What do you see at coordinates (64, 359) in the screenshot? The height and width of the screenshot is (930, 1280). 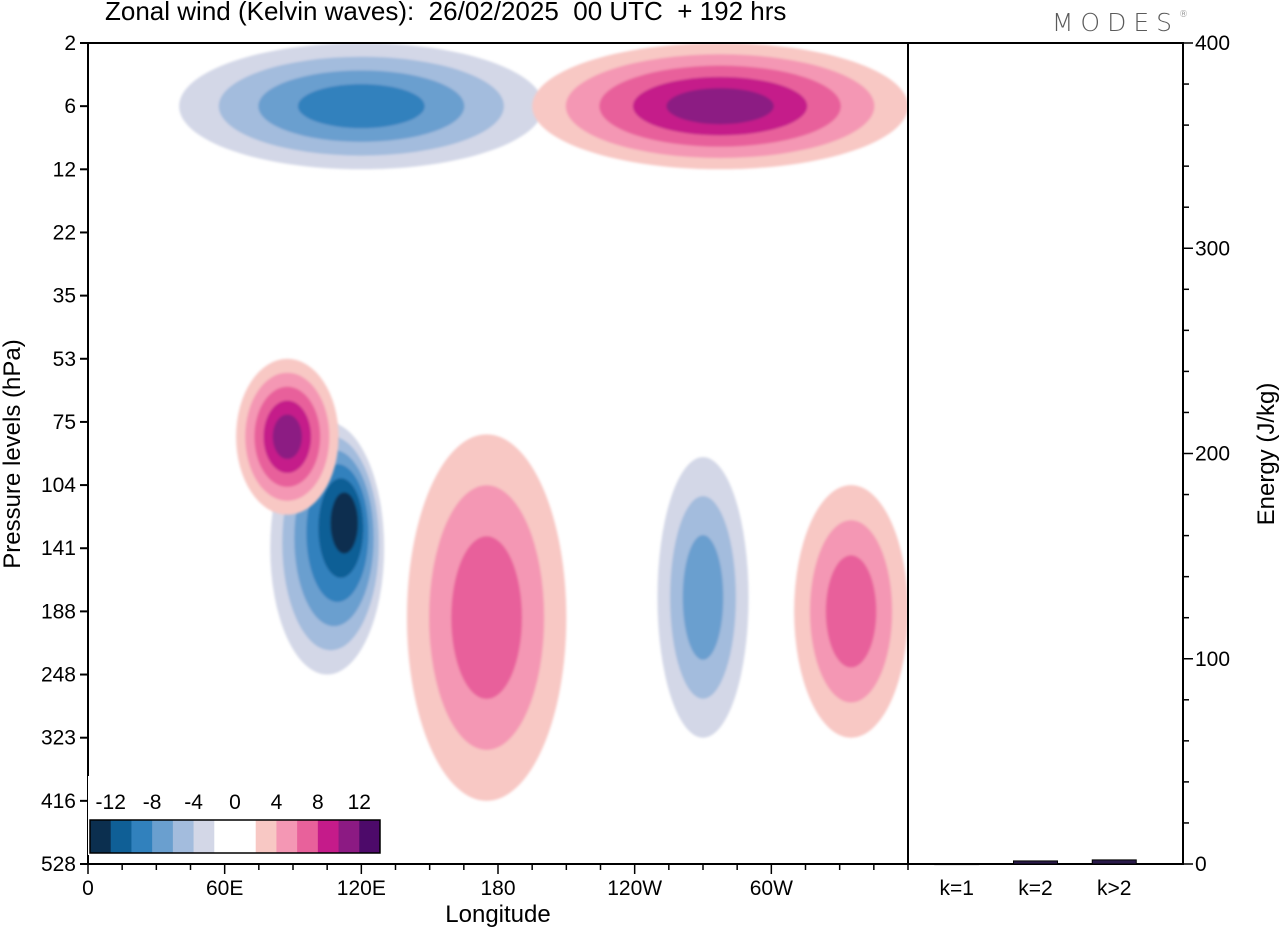 I see `pressure-tick-label: 53` at bounding box center [64, 359].